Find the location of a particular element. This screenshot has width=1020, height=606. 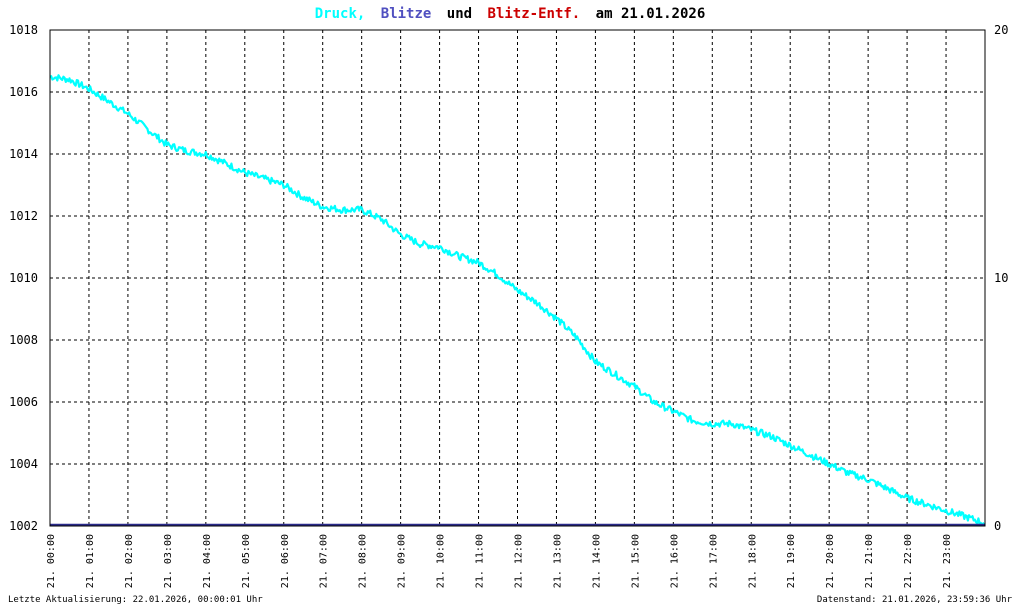

x-tick-label: 21. 01:00 is located at coordinates (90, 561).